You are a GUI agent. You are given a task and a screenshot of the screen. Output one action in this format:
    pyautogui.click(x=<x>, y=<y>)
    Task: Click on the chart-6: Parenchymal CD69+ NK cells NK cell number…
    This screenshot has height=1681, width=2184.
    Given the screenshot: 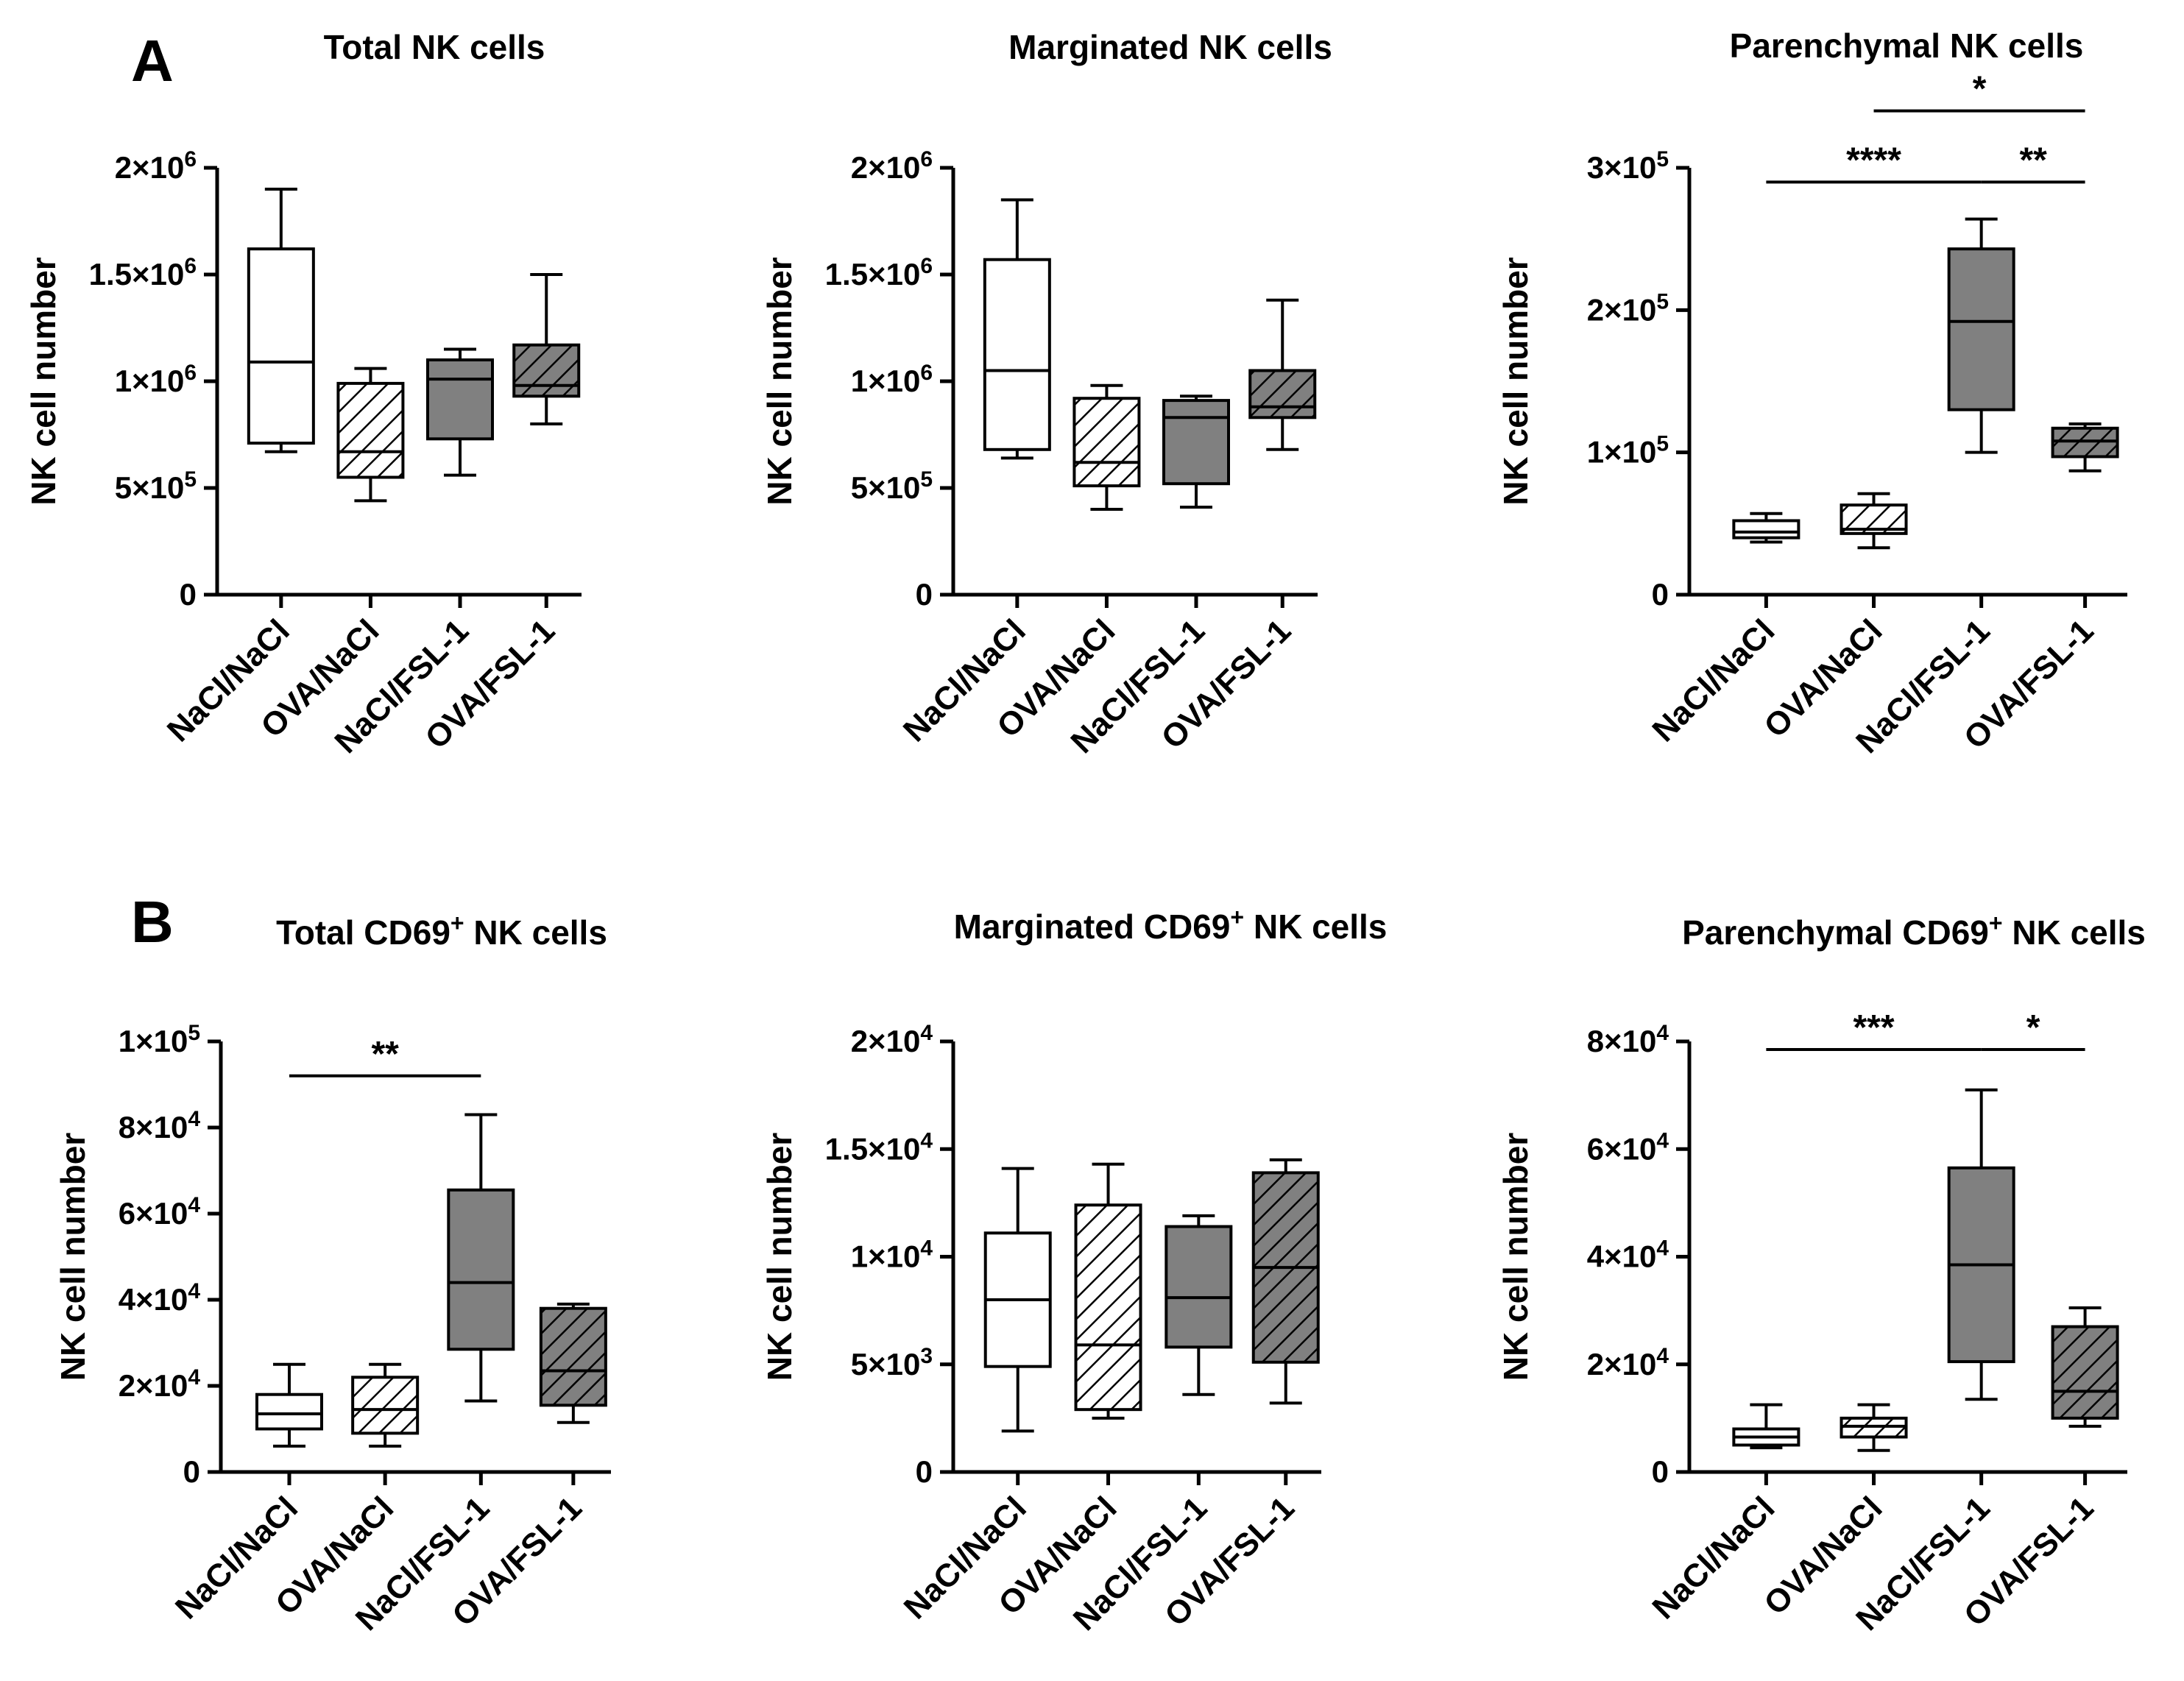 What is the action you would take?
    pyautogui.click(x=1821, y=1274)
    